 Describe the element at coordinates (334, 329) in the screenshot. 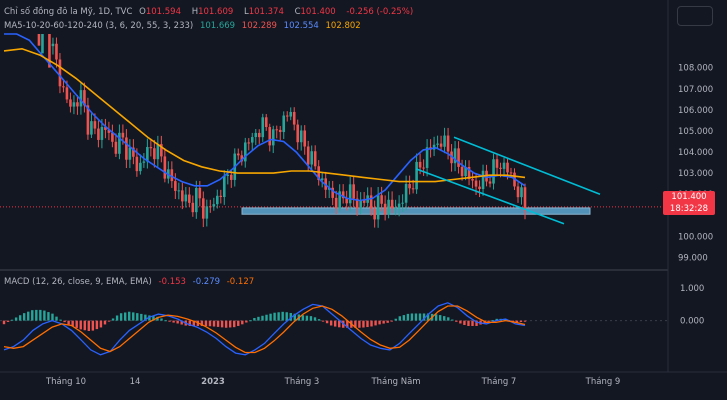

I see `macd-panel` at that location.